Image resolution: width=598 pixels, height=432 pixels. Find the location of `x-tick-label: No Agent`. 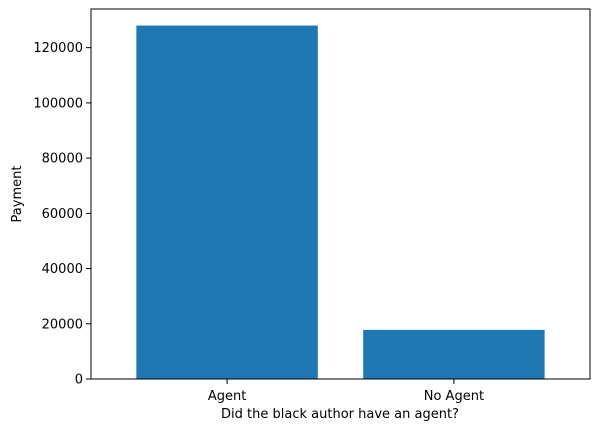

x-tick-label: No Agent is located at coordinates (454, 396).